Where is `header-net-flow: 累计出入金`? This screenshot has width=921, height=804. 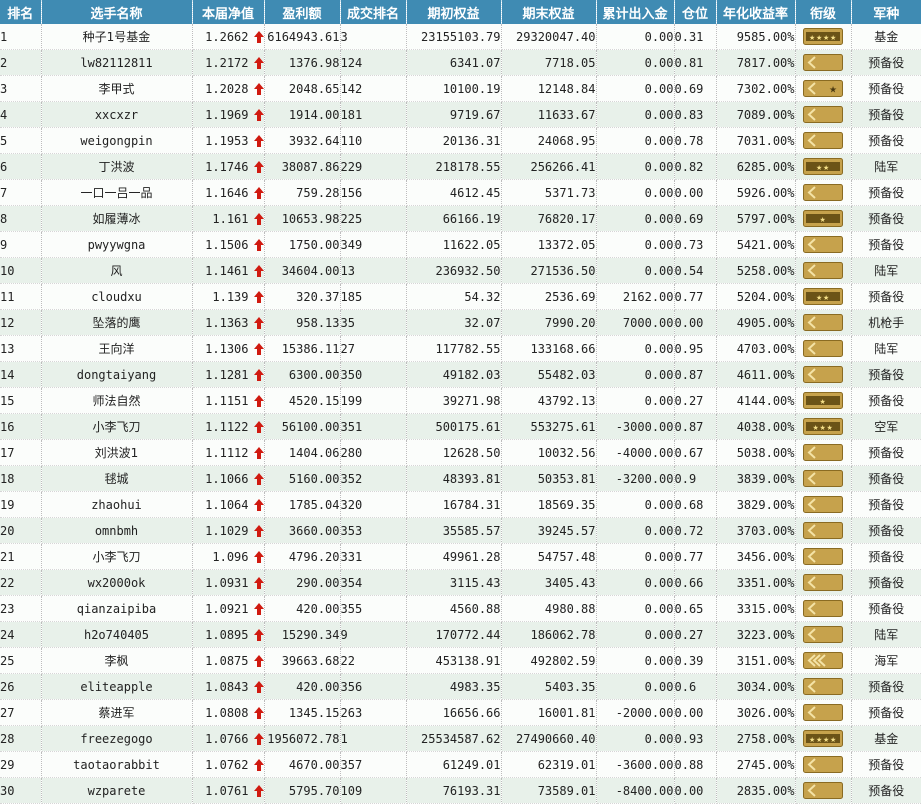
header-net-flow: 累计出入金 is located at coordinates (635, 12).